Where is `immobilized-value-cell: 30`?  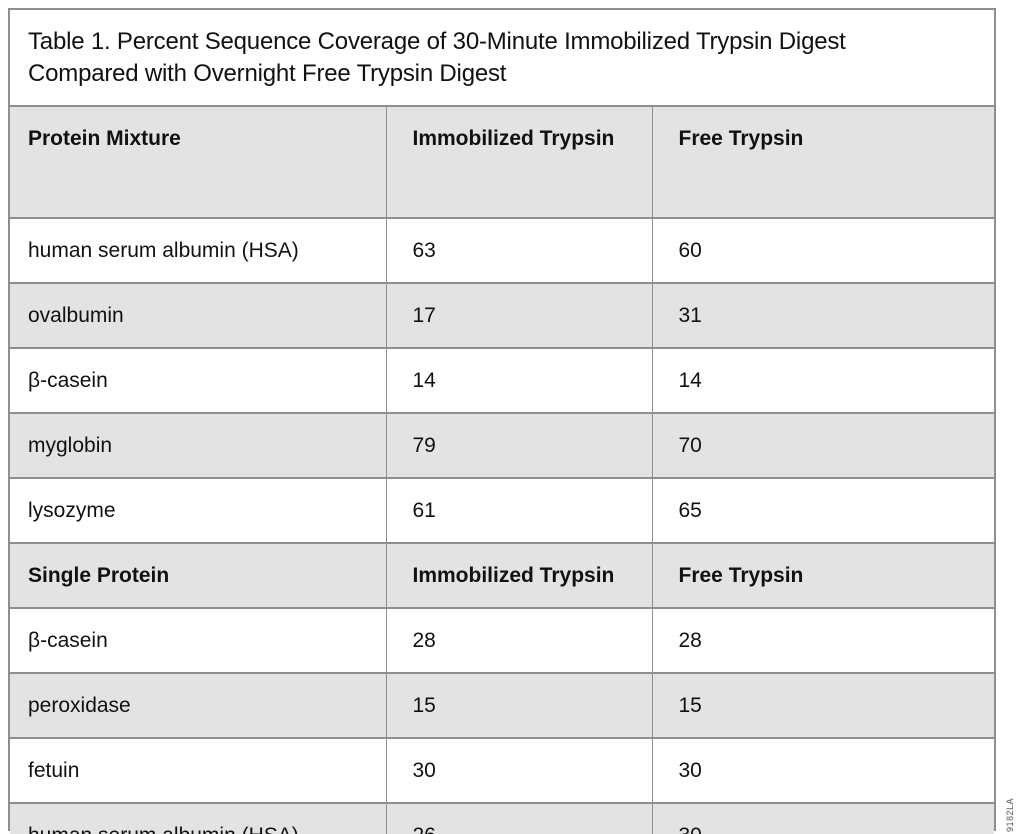 immobilized-value-cell: 30 is located at coordinates (519, 770).